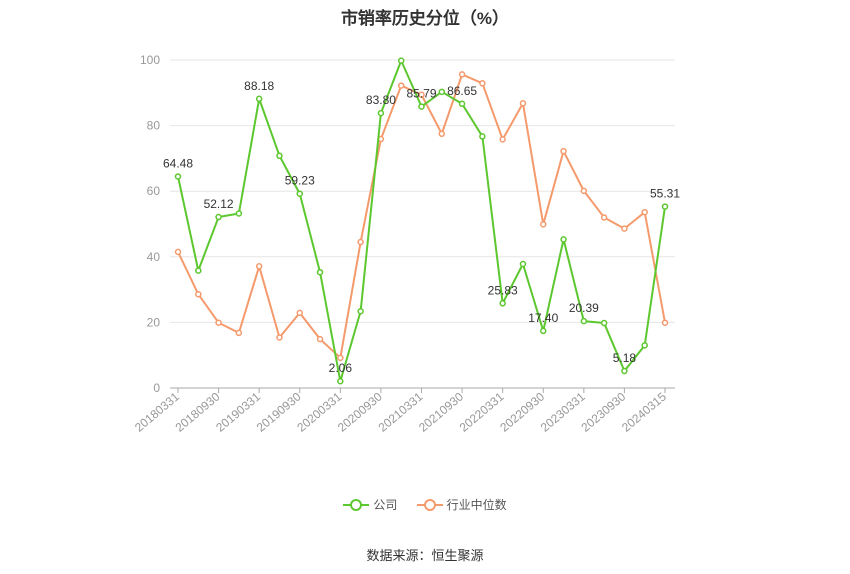  I want to click on legend-item-industry: 行业中位数, so click(461, 504).